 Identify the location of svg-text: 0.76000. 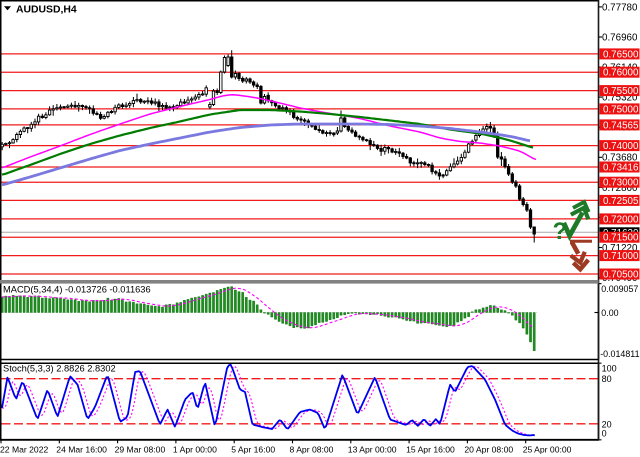
(621, 73).